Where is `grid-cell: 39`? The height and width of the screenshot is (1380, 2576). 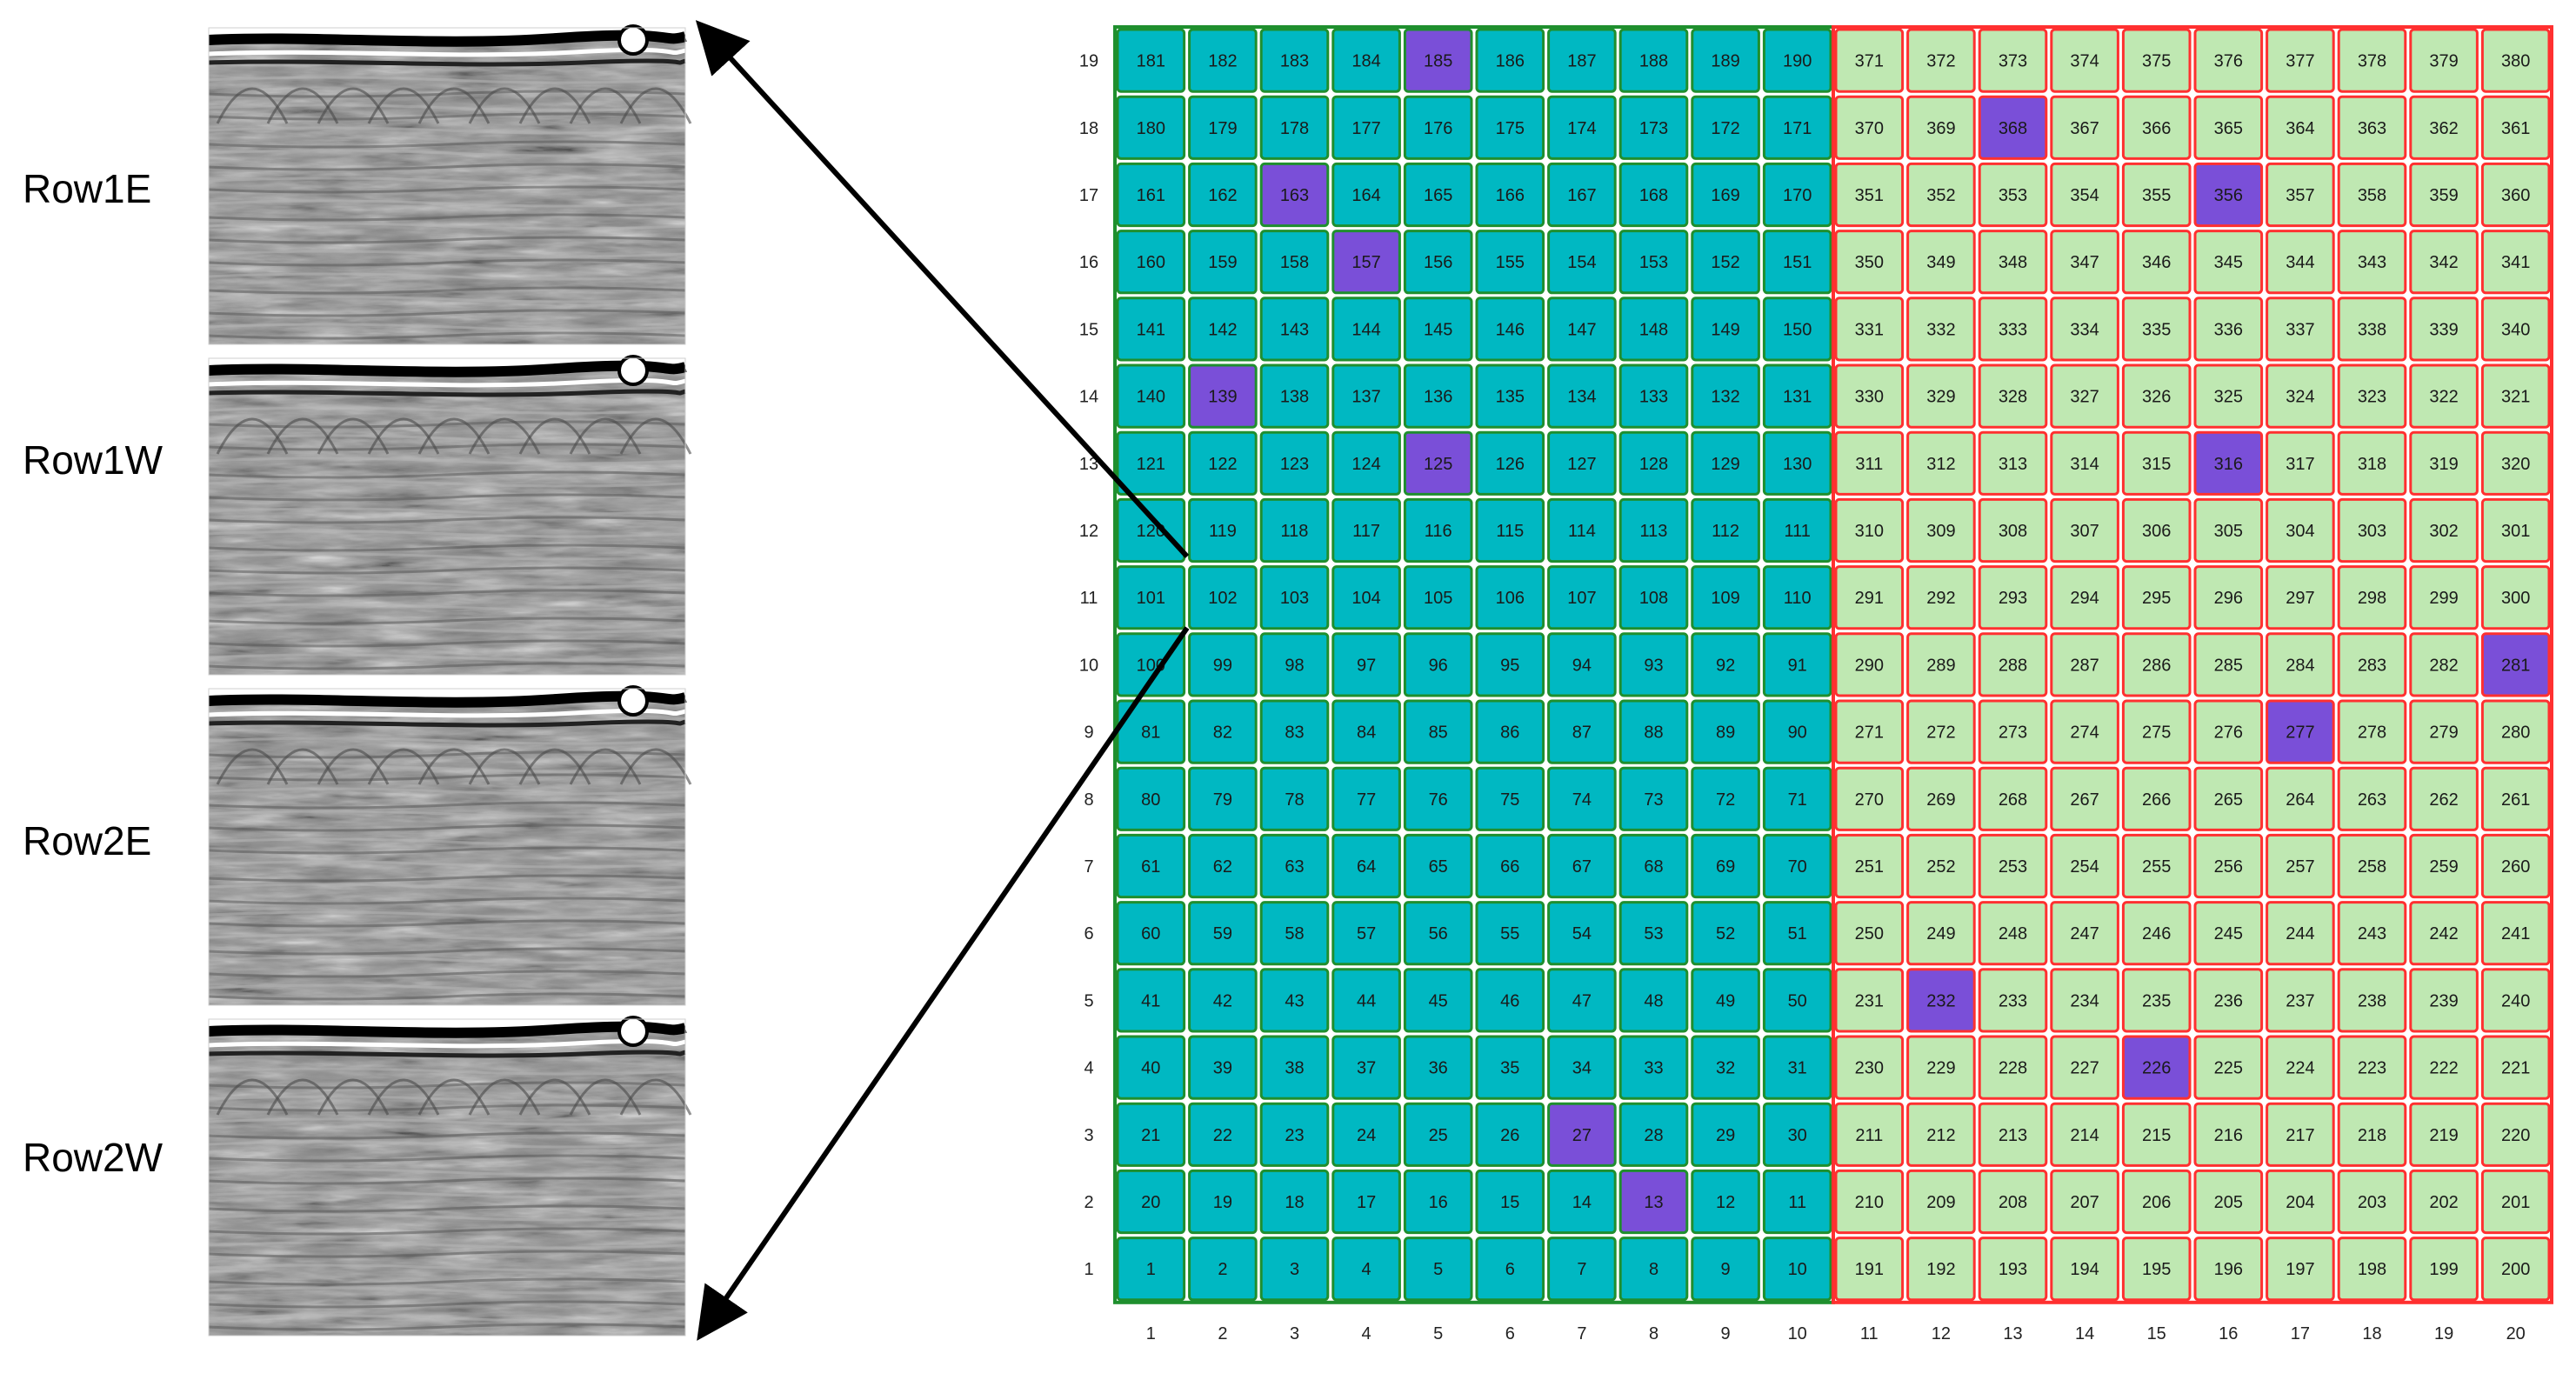
grid-cell: 39 is located at coordinates (1223, 1067).